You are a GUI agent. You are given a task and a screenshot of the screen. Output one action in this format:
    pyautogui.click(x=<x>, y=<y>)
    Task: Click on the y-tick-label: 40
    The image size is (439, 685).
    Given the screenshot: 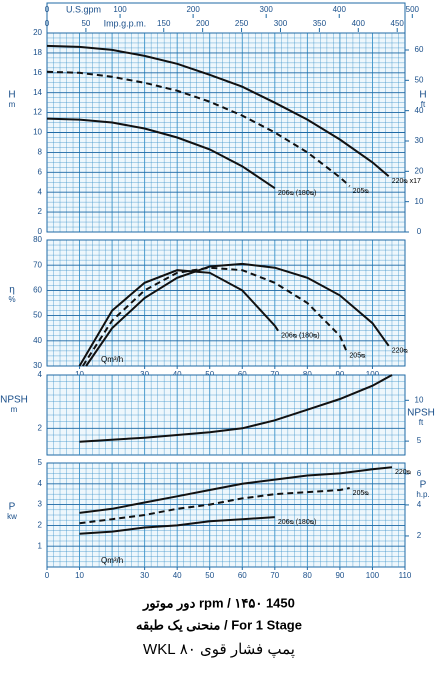 What is the action you would take?
    pyautogui.click(x=37, y=340)
    